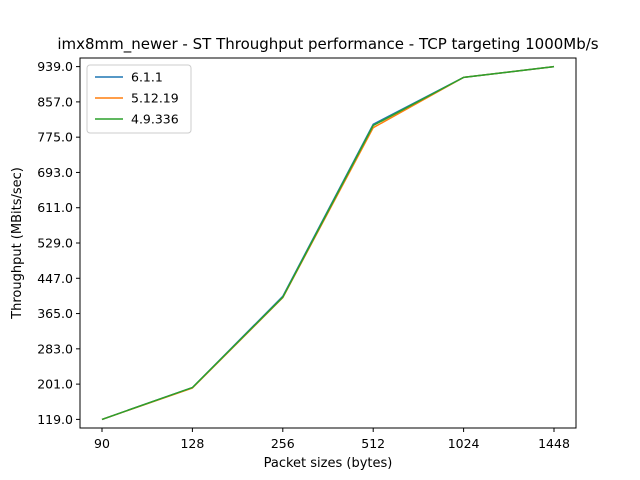  I want to click on y-axis-label: Throughput (MBits/sec), so click(17, 243).